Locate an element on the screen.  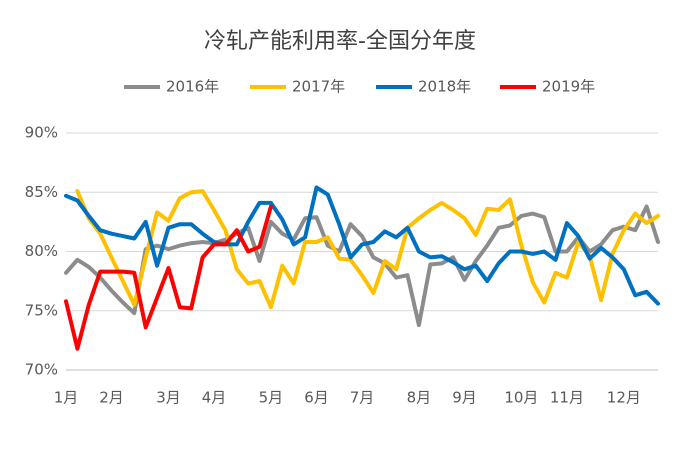
y-tick-label: 75% is located at coordinates (41, 310).